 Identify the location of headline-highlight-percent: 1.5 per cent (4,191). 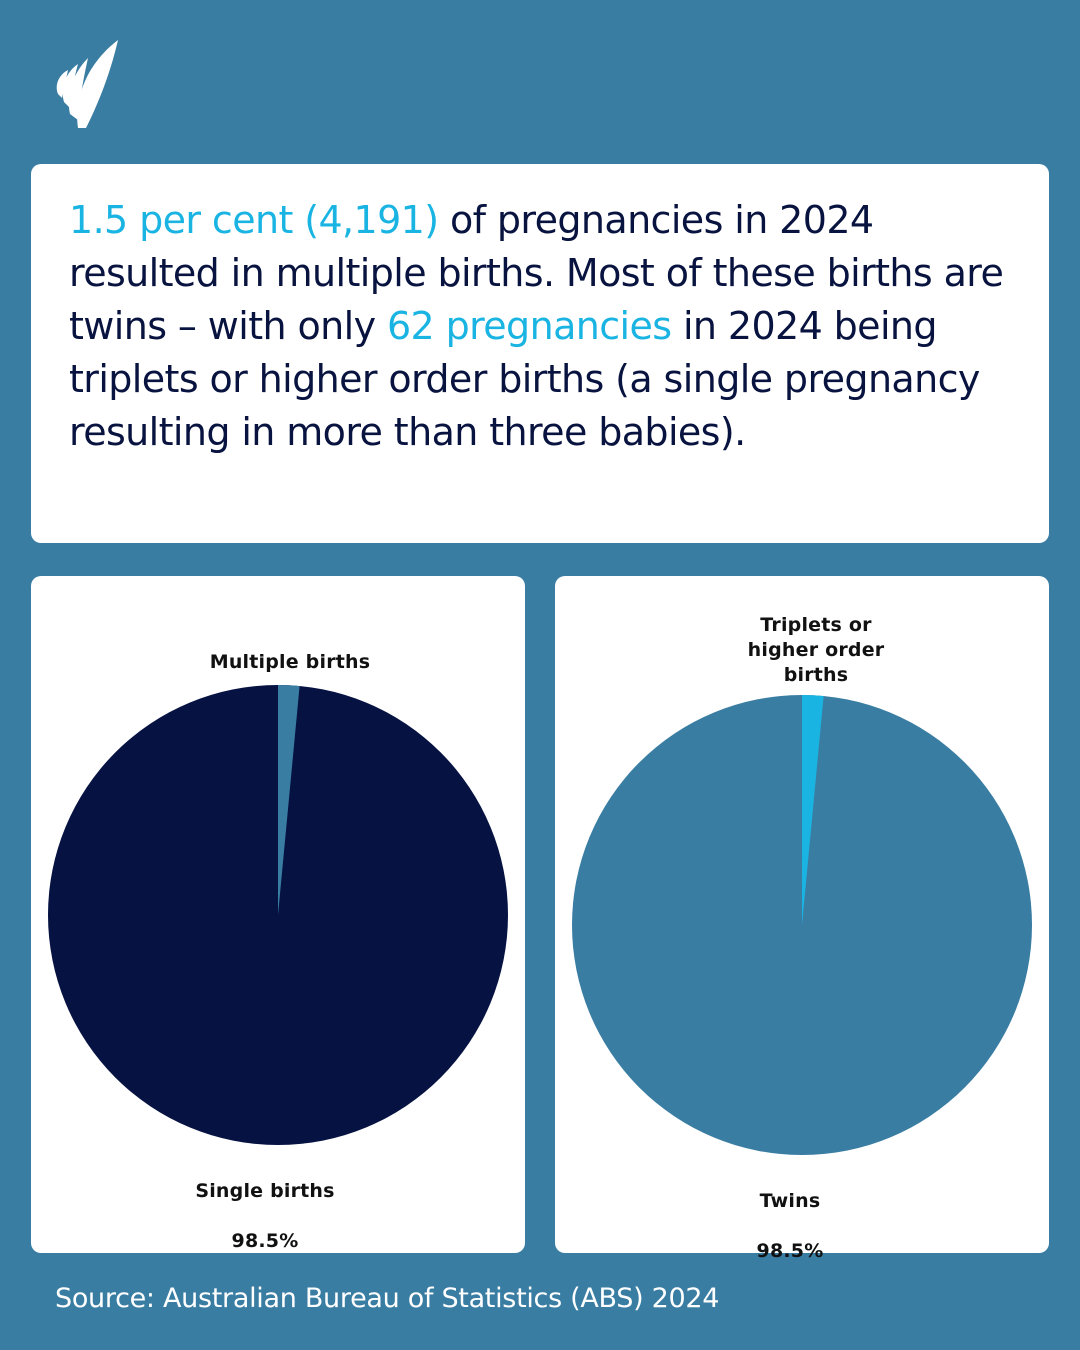
(254, 220).